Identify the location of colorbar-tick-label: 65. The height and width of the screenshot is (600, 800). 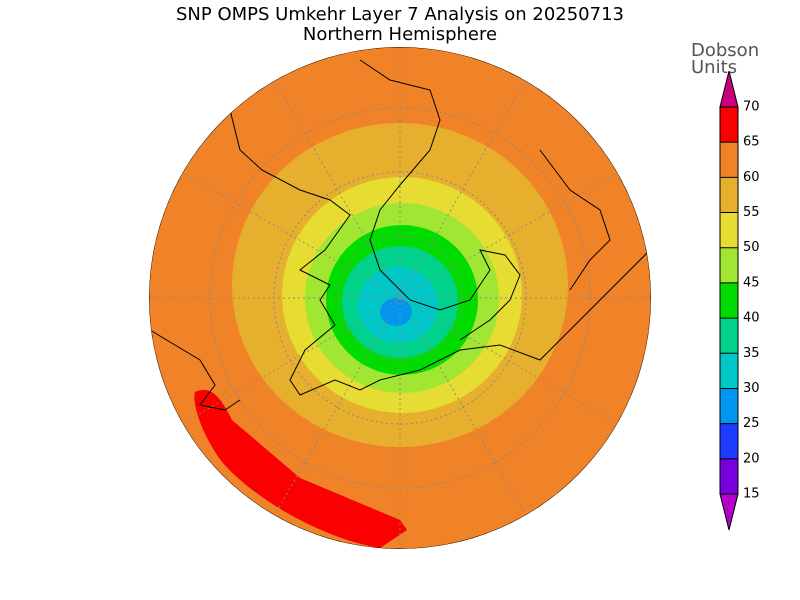
(751, 142).